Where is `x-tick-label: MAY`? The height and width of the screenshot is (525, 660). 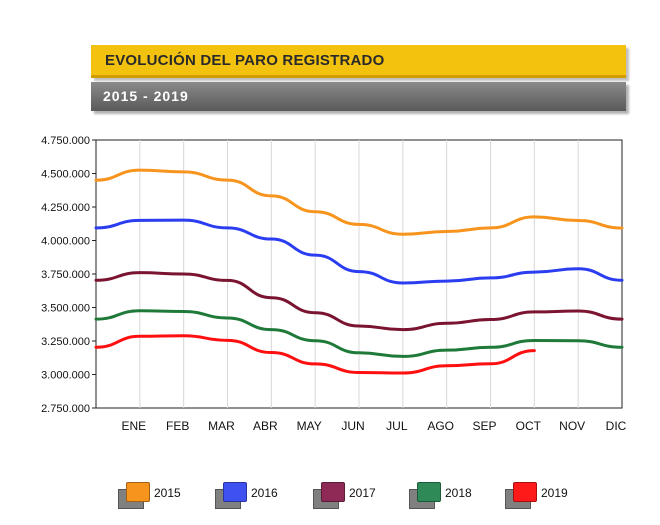 x-tick-label: MAY is located at coordinates (309, 426).